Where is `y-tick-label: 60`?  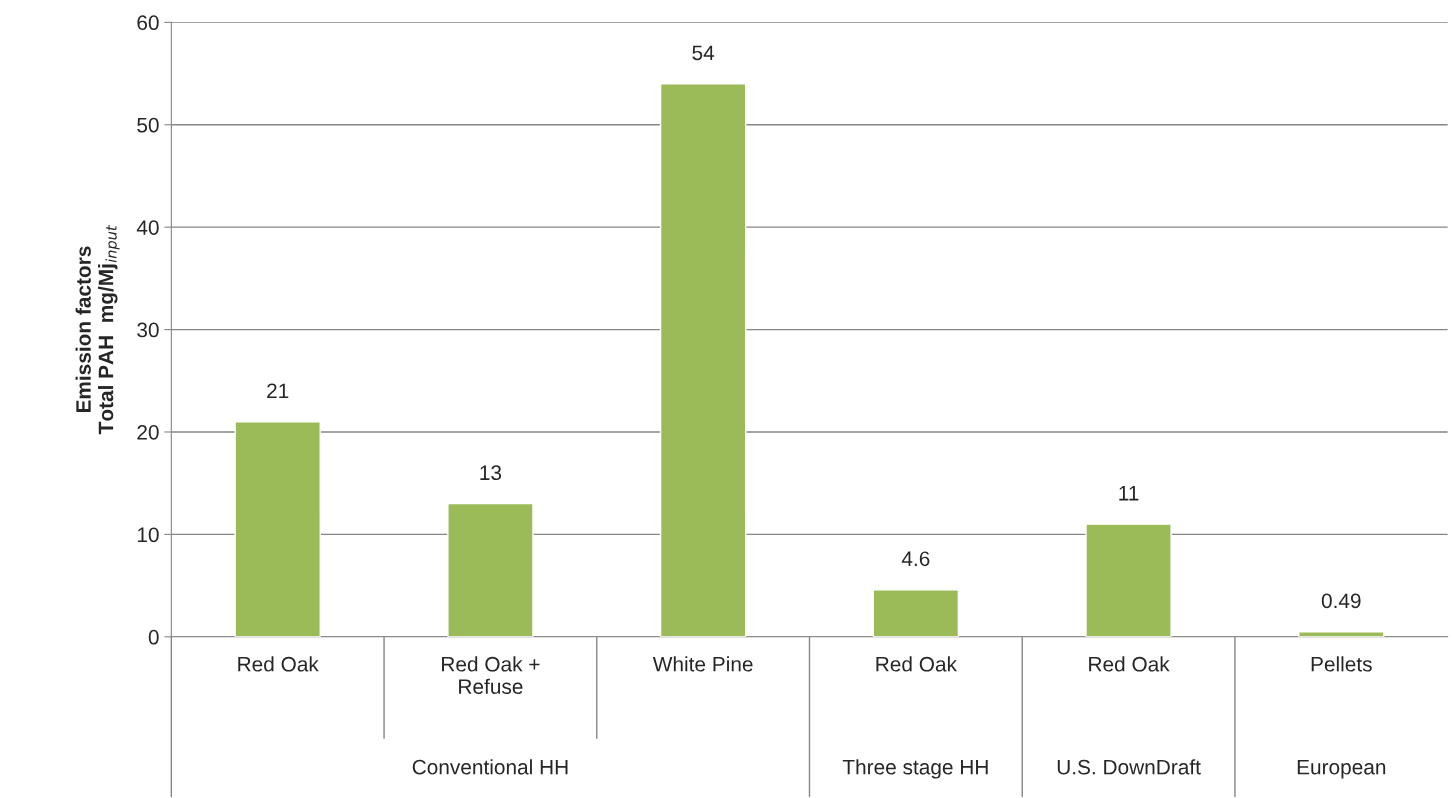 y-tick-label: 60 is located at coordinates (148, 23).